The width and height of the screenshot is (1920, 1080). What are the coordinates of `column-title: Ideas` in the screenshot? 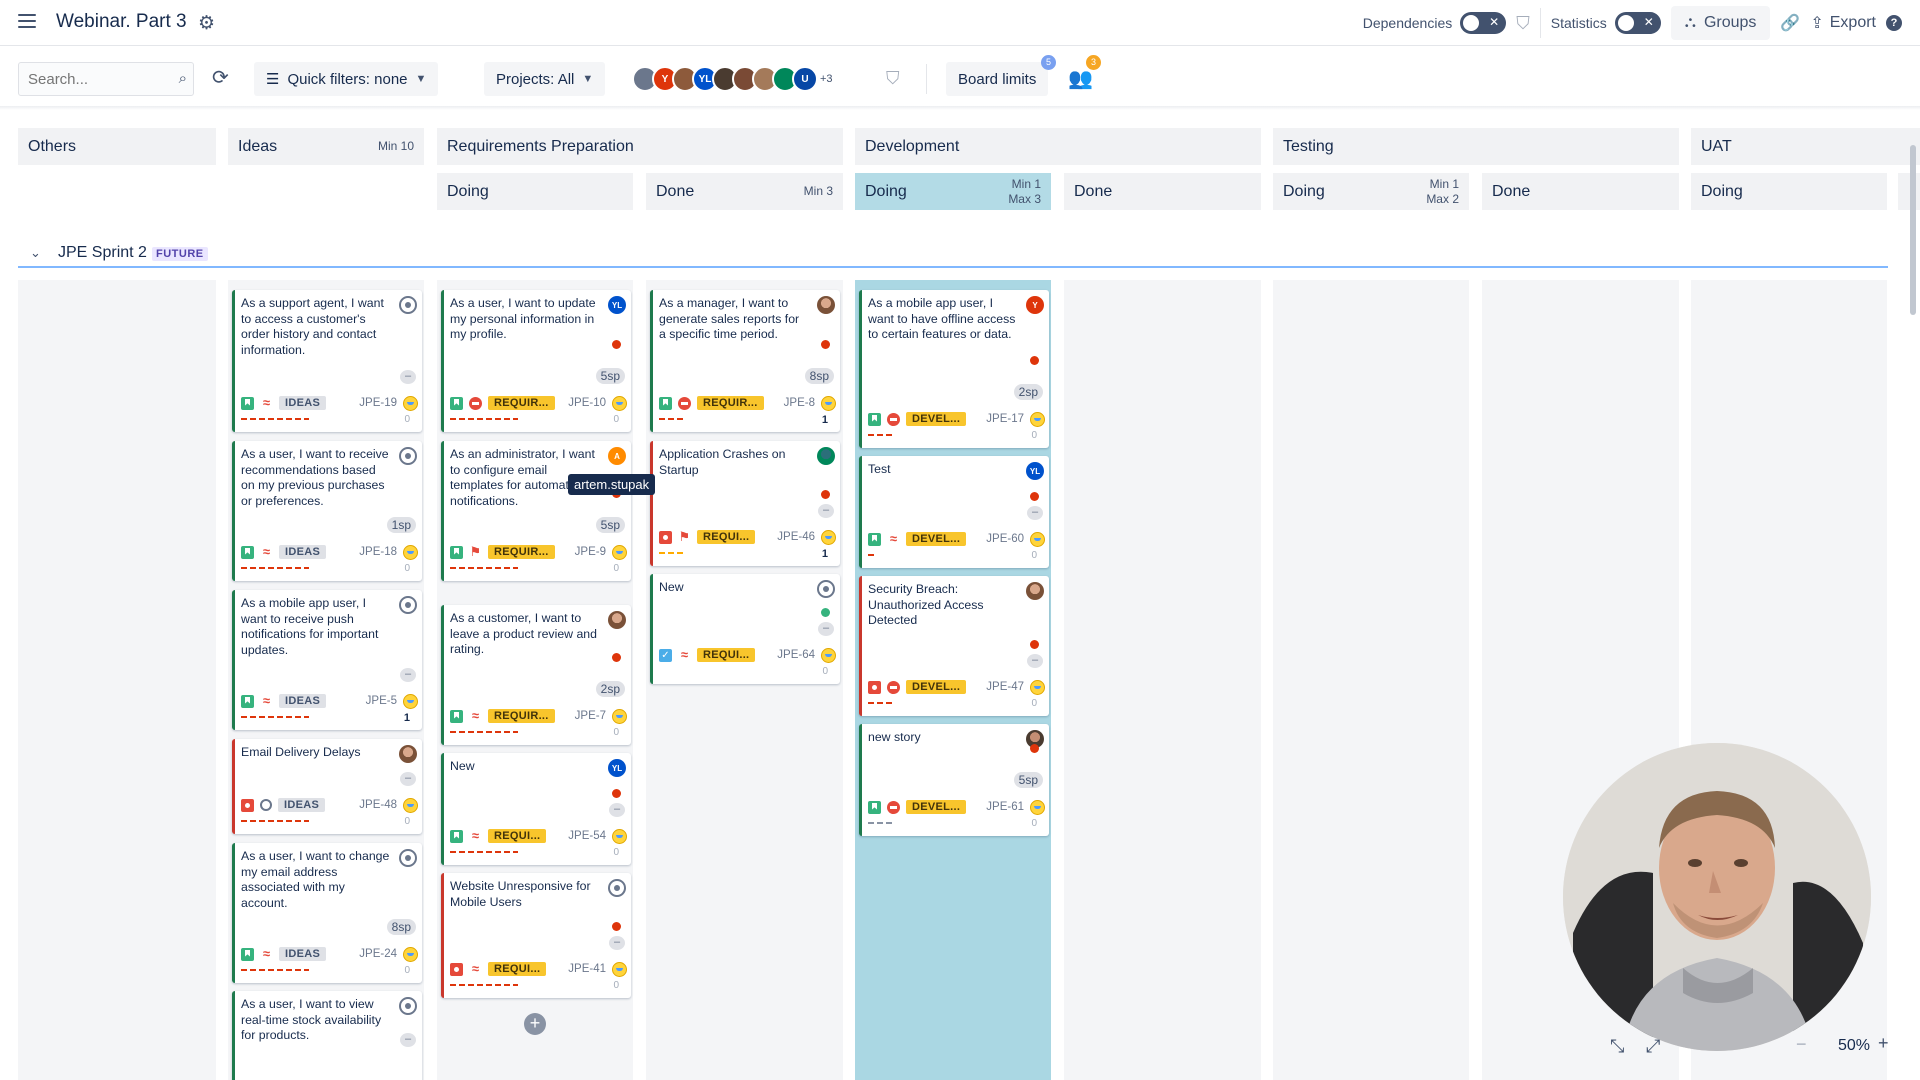 It's located at (258, 146).